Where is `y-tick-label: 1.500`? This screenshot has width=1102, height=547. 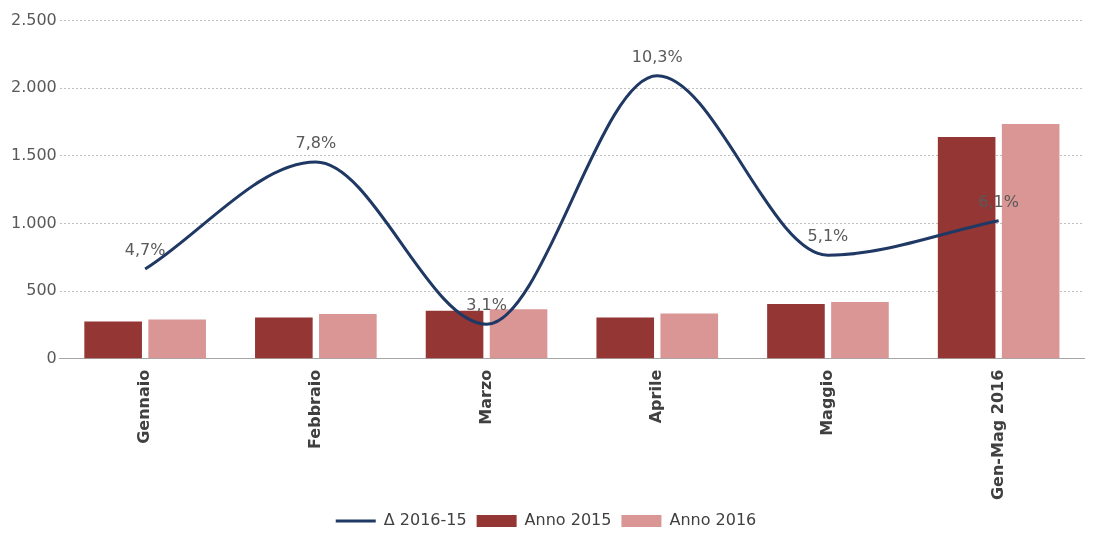 y-tick-label: 1.500 is located at coordinates (33, 154).